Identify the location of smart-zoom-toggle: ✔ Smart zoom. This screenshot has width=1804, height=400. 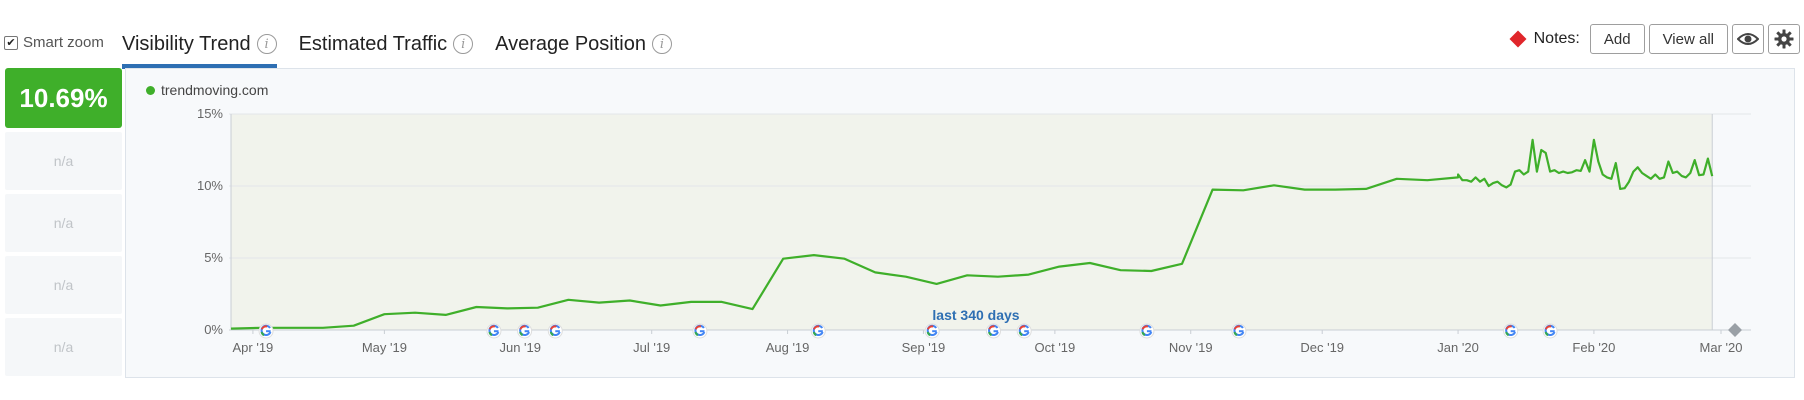
(54, 42).